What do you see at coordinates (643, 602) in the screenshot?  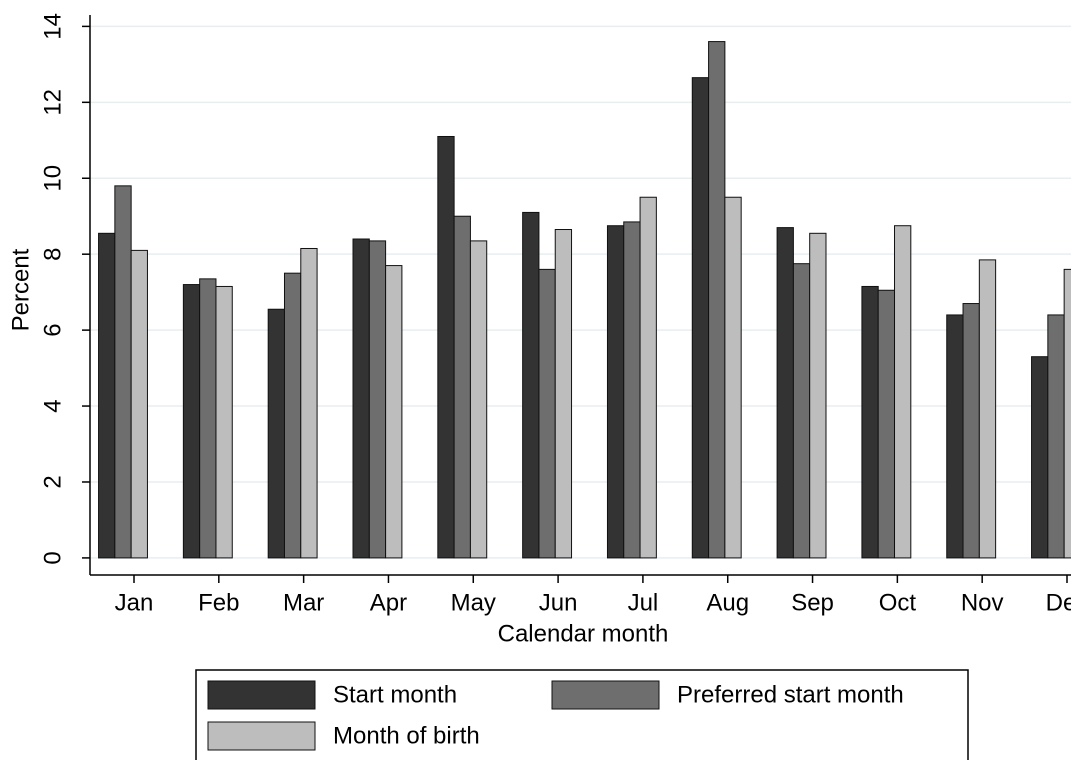 I see `x-tick-label: Jul` at bounding box center [643, 602].